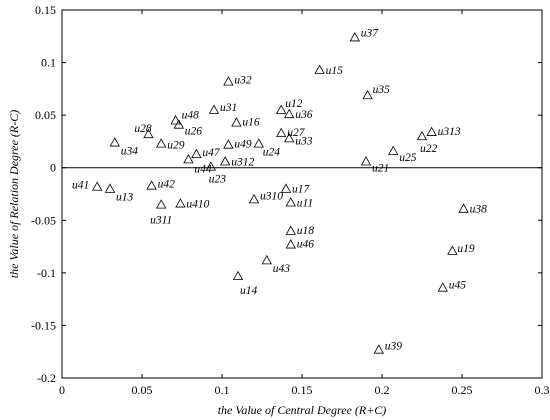  What do you see at coordinates (125, 198) in the screenshot?
I see `point-label: u13` at bounding box center [125, 198].